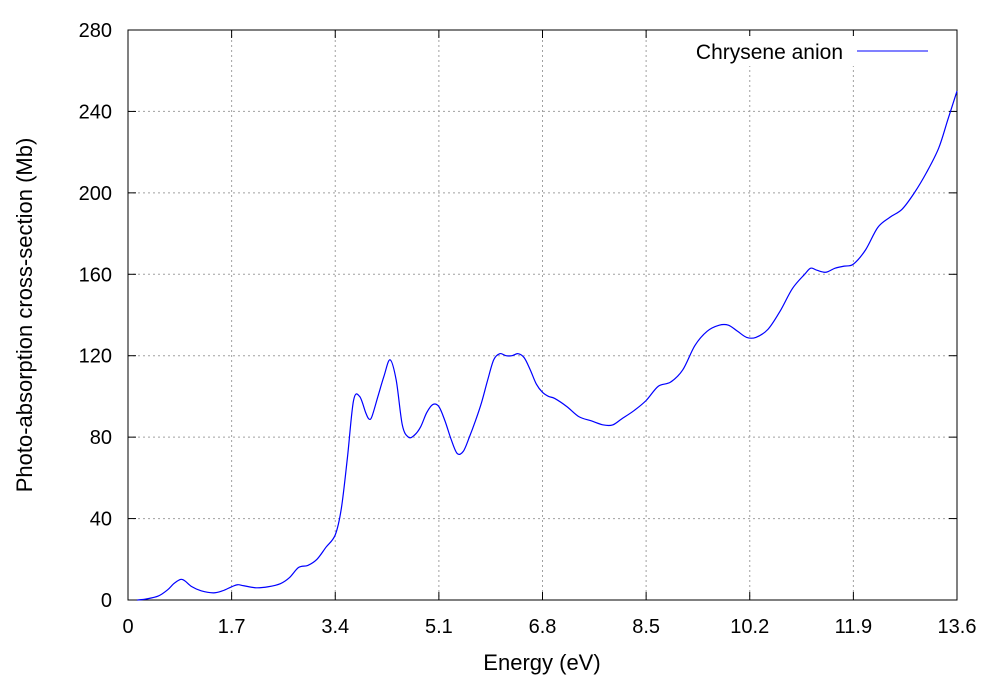 This screenshot has height=700, width=1000. I want to click on y-tick-label: 0, so click(106, 601).